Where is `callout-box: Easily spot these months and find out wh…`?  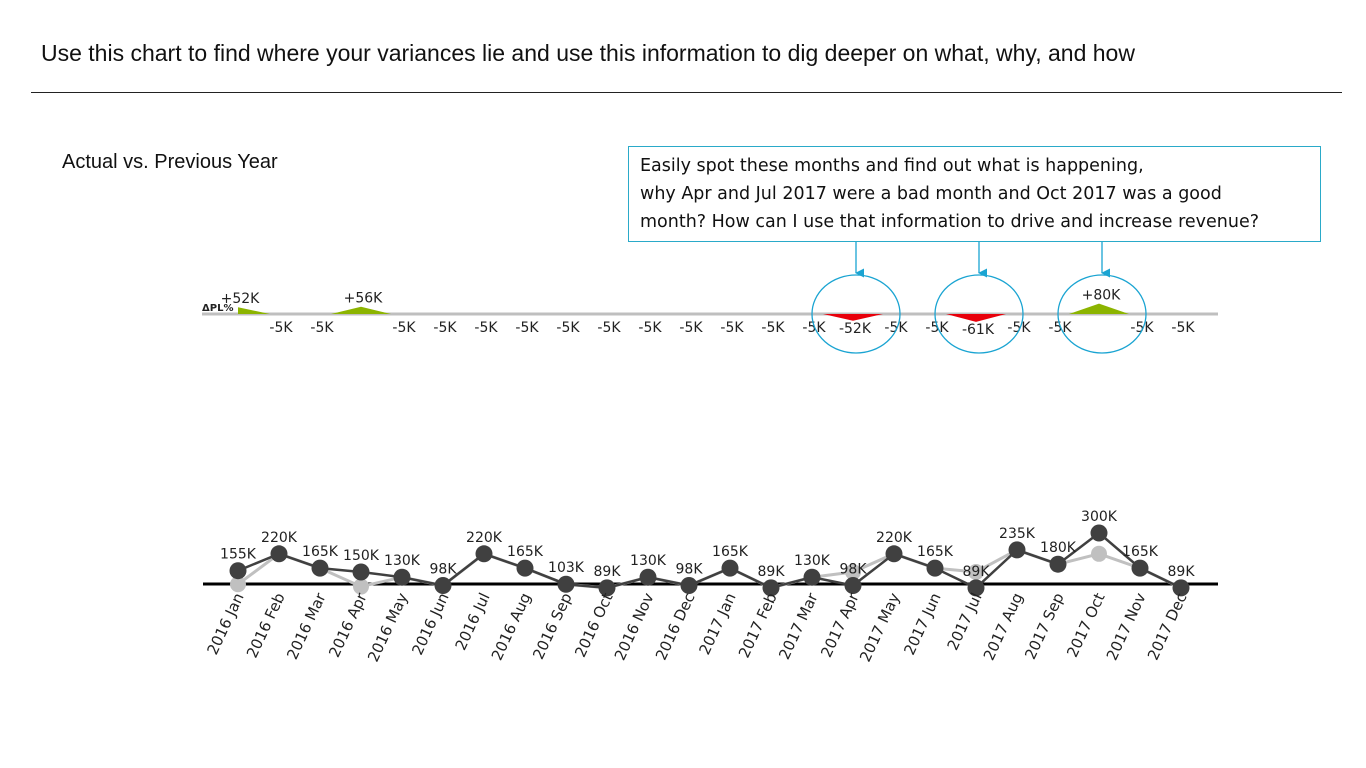
callout-box: Easily spot these months and find out wh… is located at coordinates (974, 194).